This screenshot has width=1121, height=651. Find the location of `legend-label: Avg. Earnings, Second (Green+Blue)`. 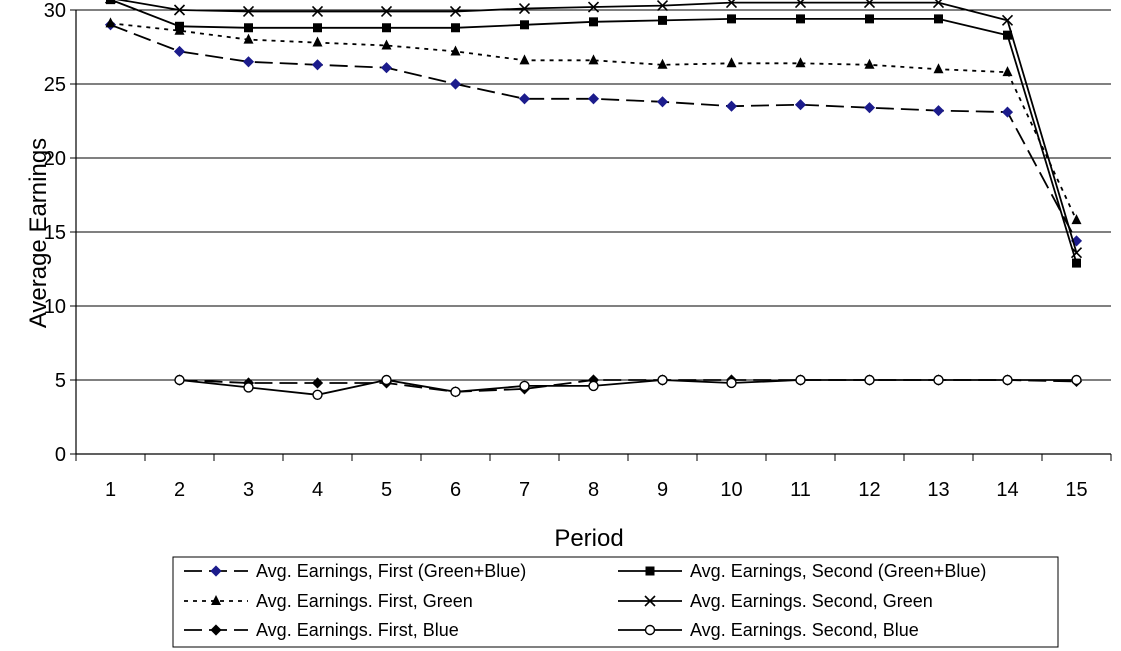

legend-label: Avg. Earnings, Second (Green+Blue) is located at coordinates (838, 571).